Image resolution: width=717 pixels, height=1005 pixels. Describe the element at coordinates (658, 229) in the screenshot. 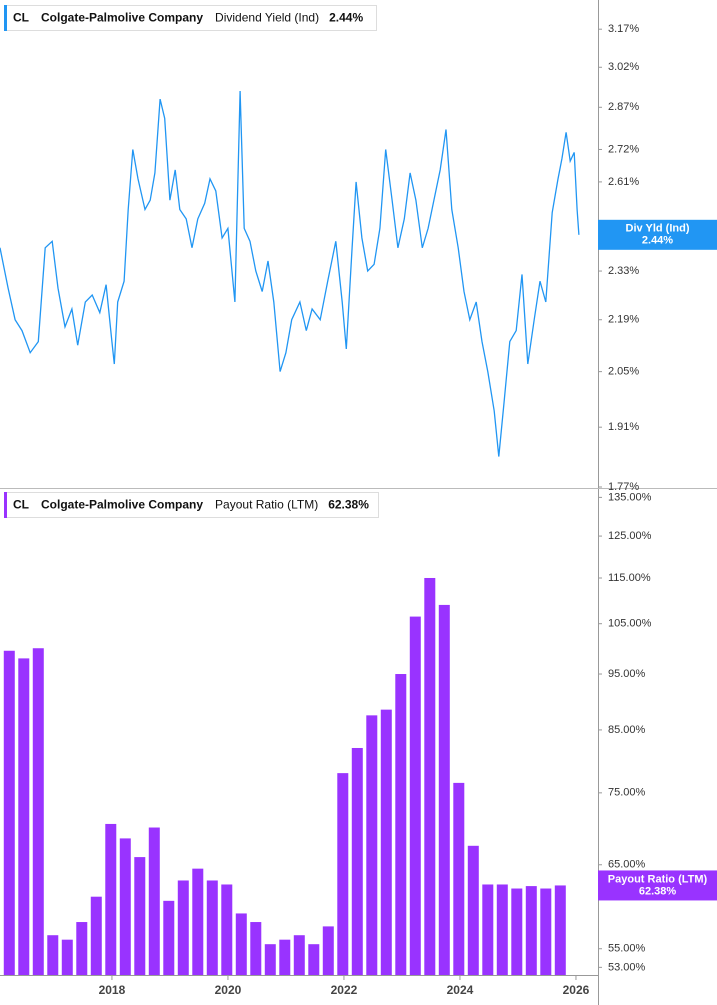

I see `last-value-name: Div Yld (Ind)` at that location.